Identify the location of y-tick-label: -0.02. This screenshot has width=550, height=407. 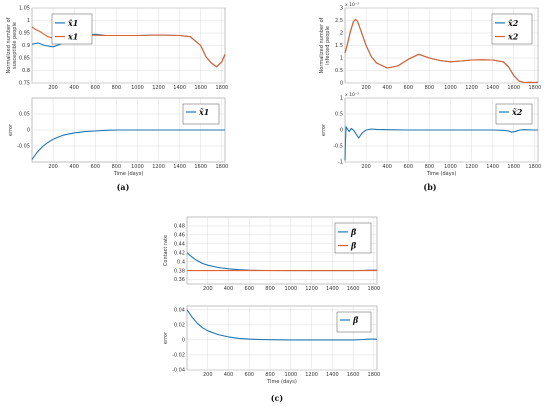
(178, 356).